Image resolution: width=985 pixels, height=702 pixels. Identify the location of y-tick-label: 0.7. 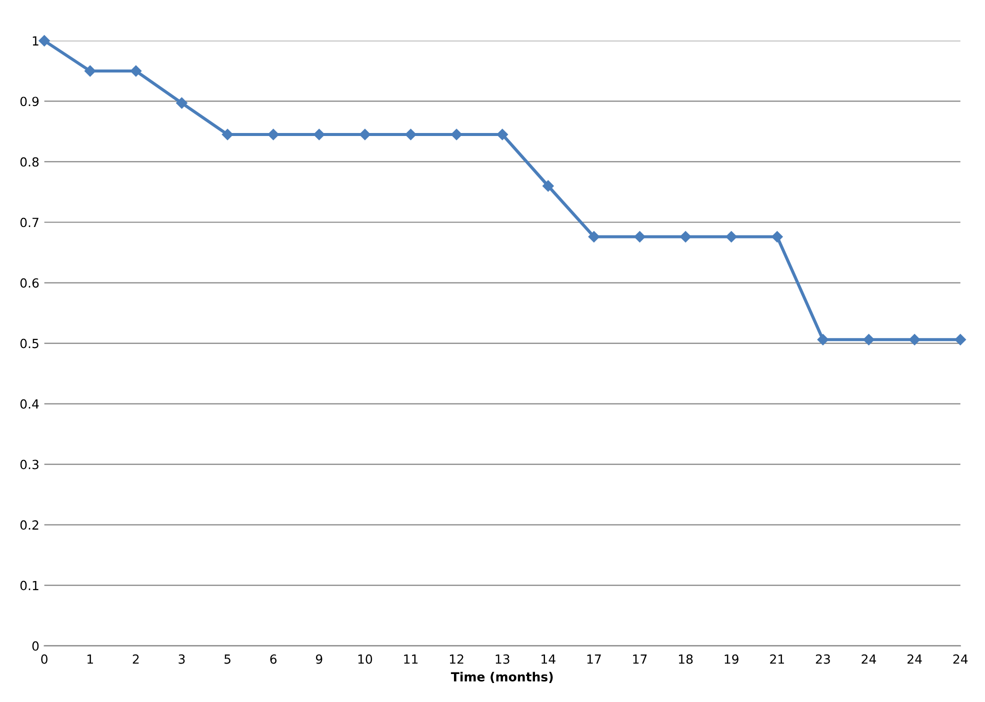
(29, 223).